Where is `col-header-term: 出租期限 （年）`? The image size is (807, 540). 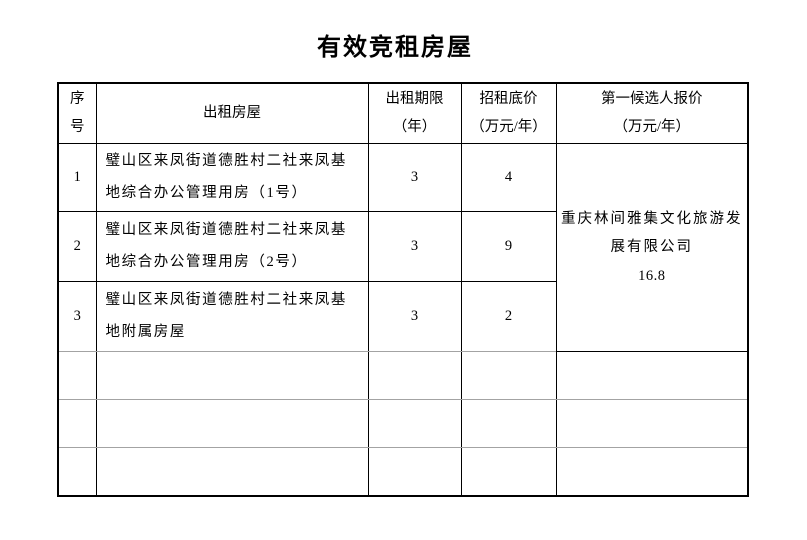 col-header-term: 出租期限 （年） is located at coordinates (414, 113).